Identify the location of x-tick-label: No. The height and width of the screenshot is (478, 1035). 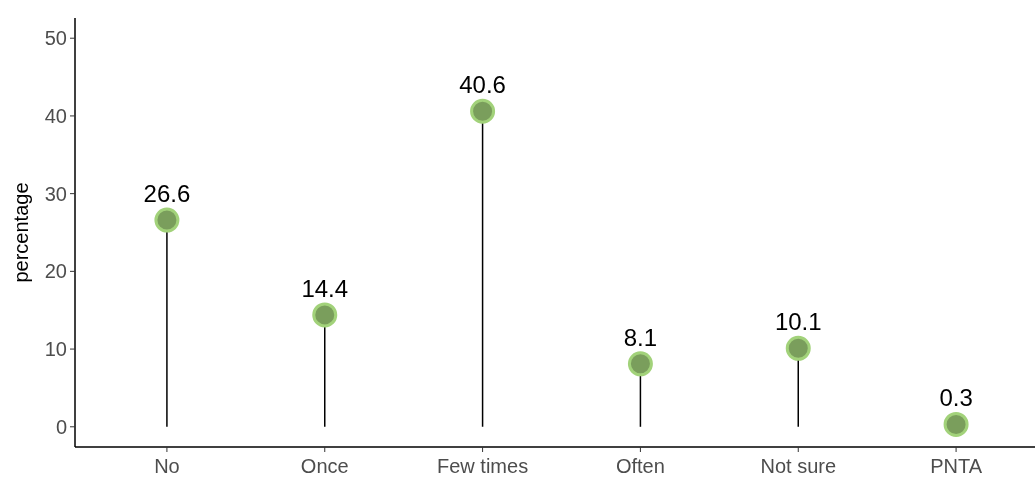
(167, 466).